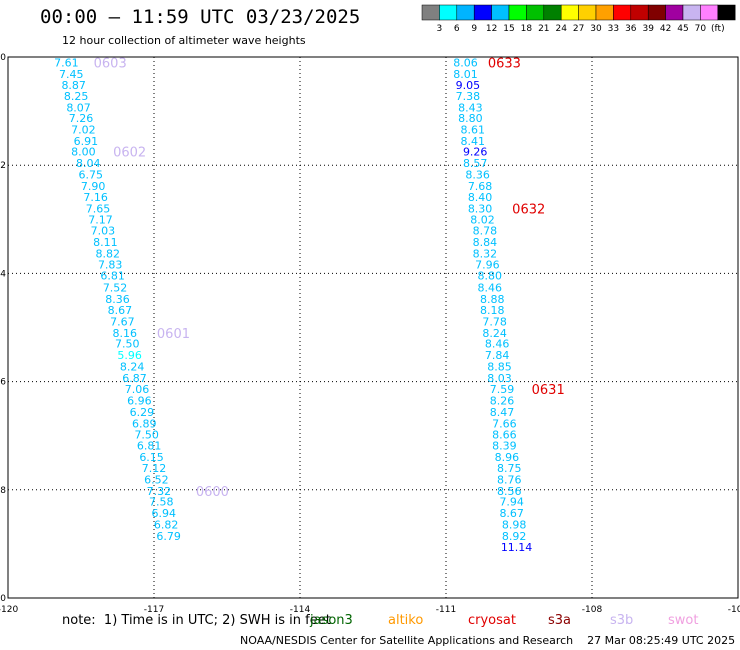 The image size is (740, 650). What do you see at coordinates (71, 74) in the screenshot?
I see `wave-height-label: 7.45` at bounding box center [71, 74].